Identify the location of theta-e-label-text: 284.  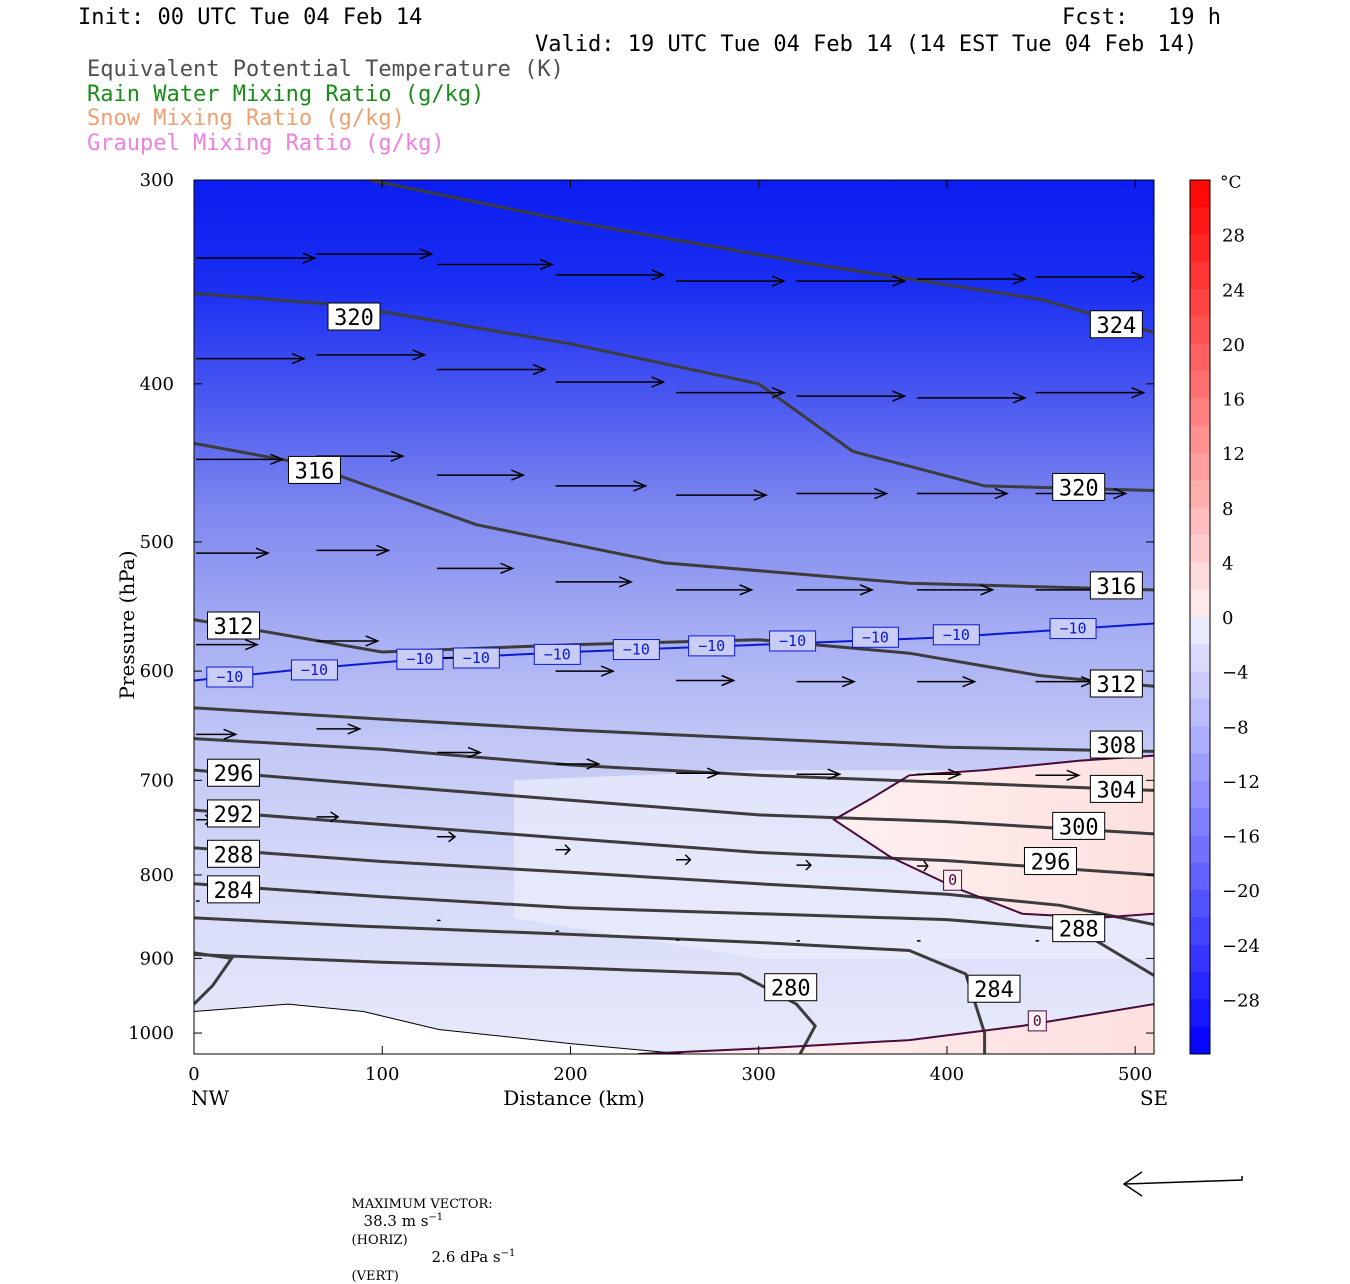
(994, 990).